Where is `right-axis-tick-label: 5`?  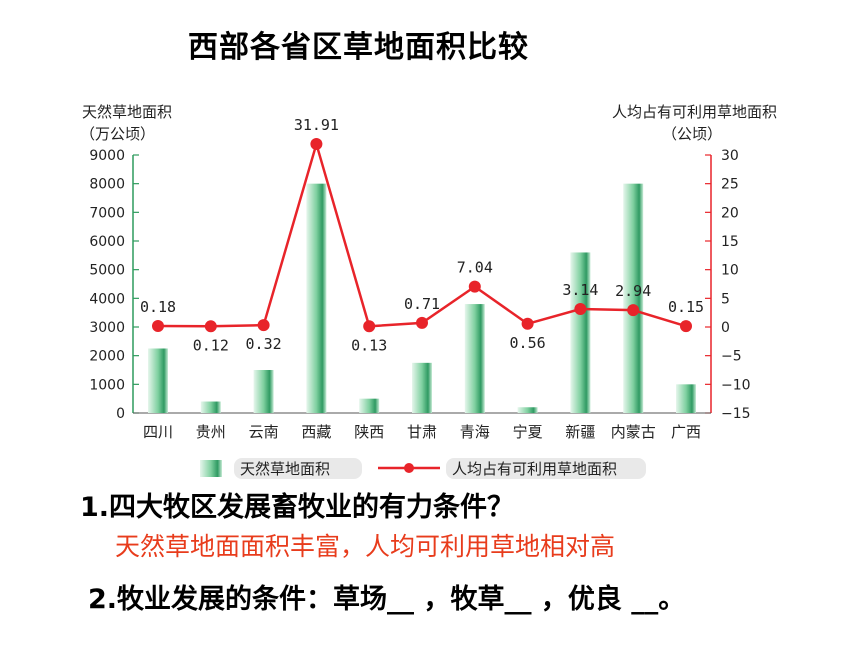 right-axis-tick-label: 5 is located at coordinates (725, 299).